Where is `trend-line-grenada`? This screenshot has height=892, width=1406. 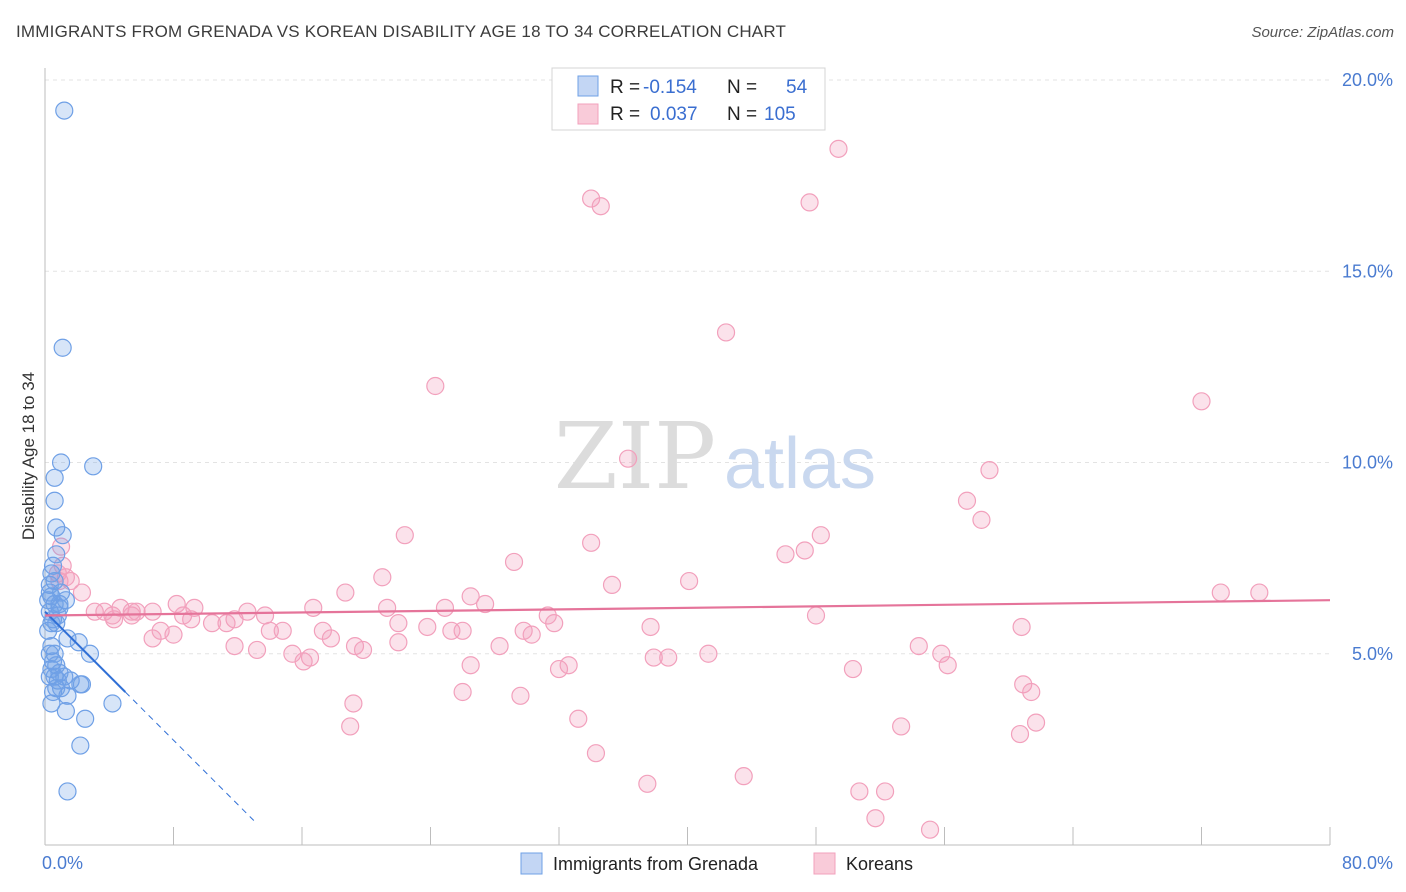 trend-line-grenada is located at coordinates (85, 651).